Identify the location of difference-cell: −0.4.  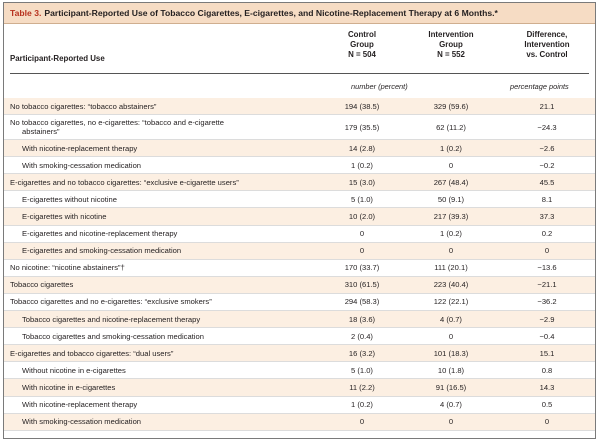
(547, 336).